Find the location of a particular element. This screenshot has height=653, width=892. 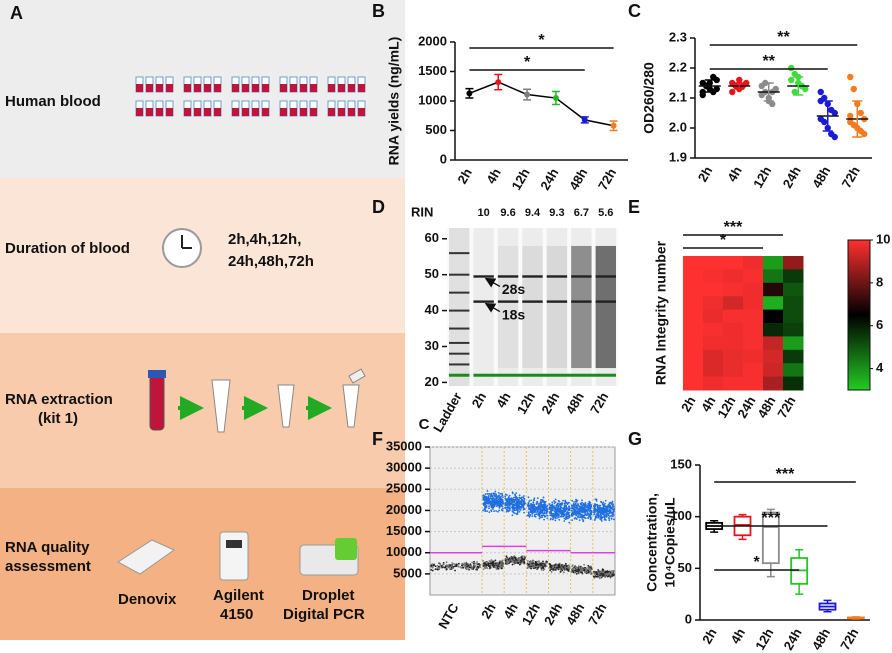

lane is located at coordinates (508, 307).